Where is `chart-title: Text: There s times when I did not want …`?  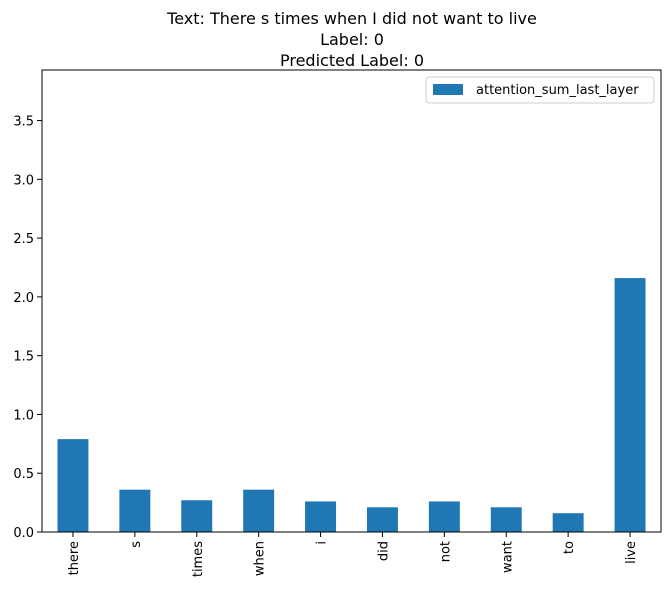 chart-title: Text: There s times when I did not want … is located at coordinates (351, 39).